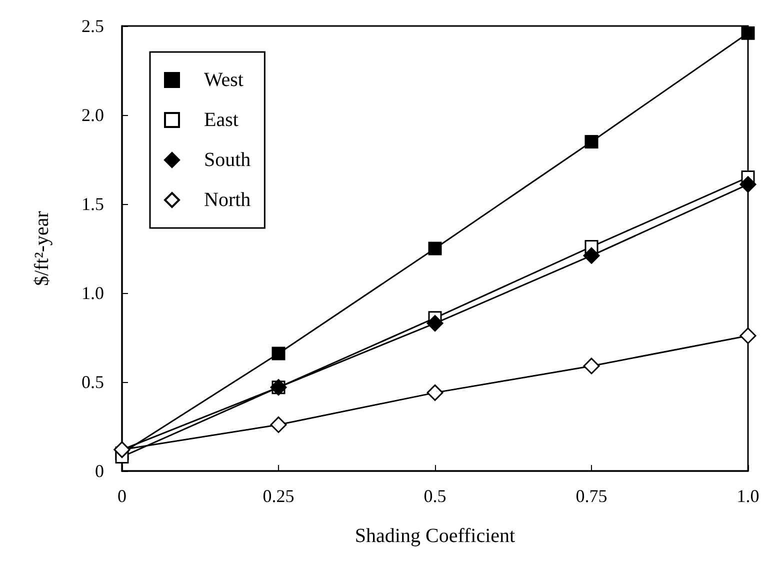 Image resolution: width=771 pixels, height=568 pixels. I want to click on legend-label: North, so click(227, 200).